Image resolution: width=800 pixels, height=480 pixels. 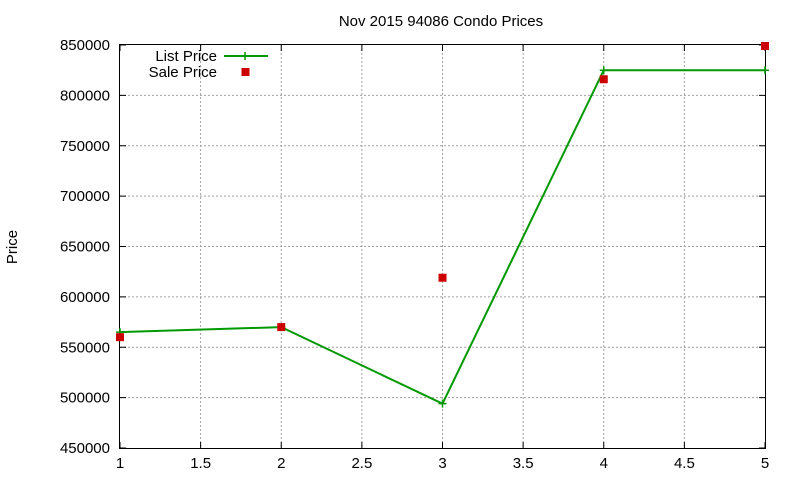 I want to click on y-tick-label: 600000, so click(x=85, y=297).